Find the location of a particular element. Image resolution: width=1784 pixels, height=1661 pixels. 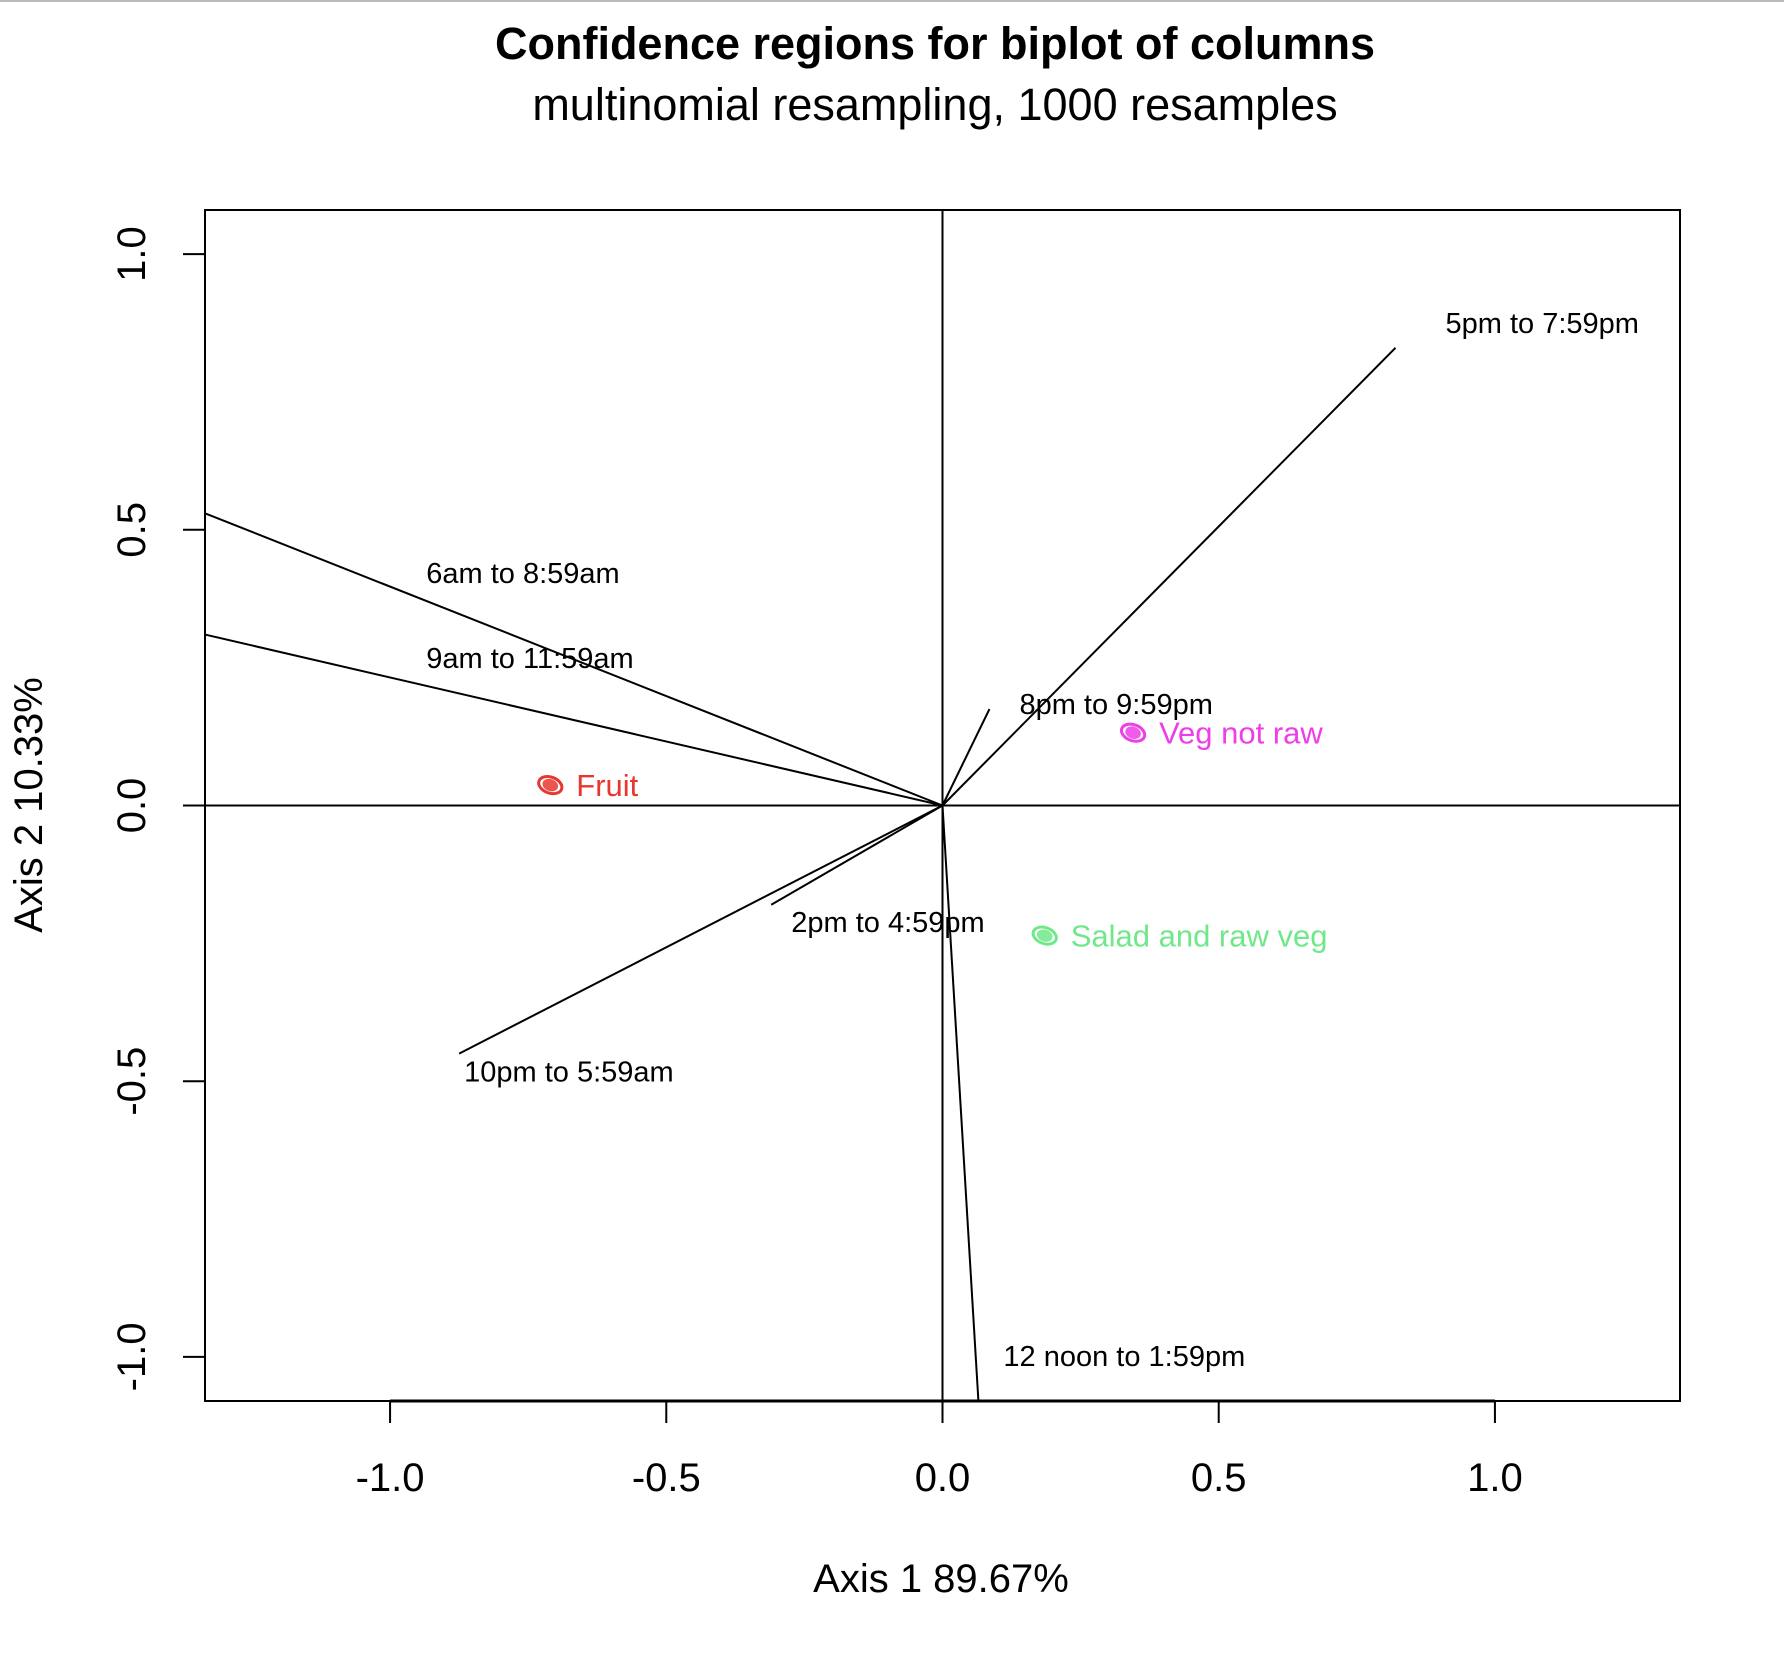

vector-label: 2pm to 4:59pm is located at coordinates (887, 923).